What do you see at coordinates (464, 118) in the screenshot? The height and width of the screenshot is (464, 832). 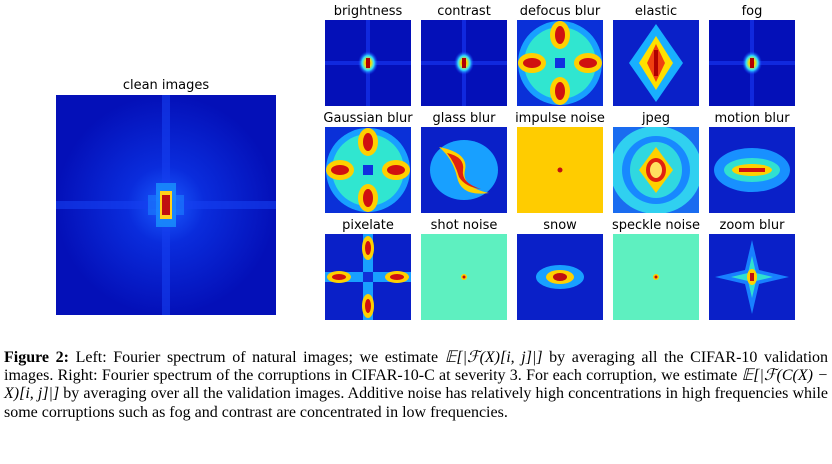 I see `tile-label-glass-blur: glass blur` at bounding box center [464, 118].